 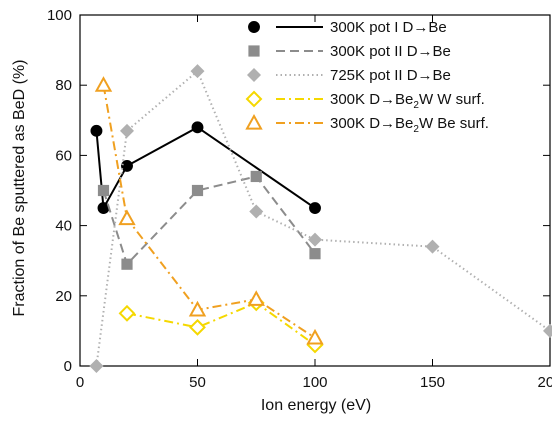 I want to click on legend-entry: 300K D→Be2W Be surf., so click(x=367, y=124).